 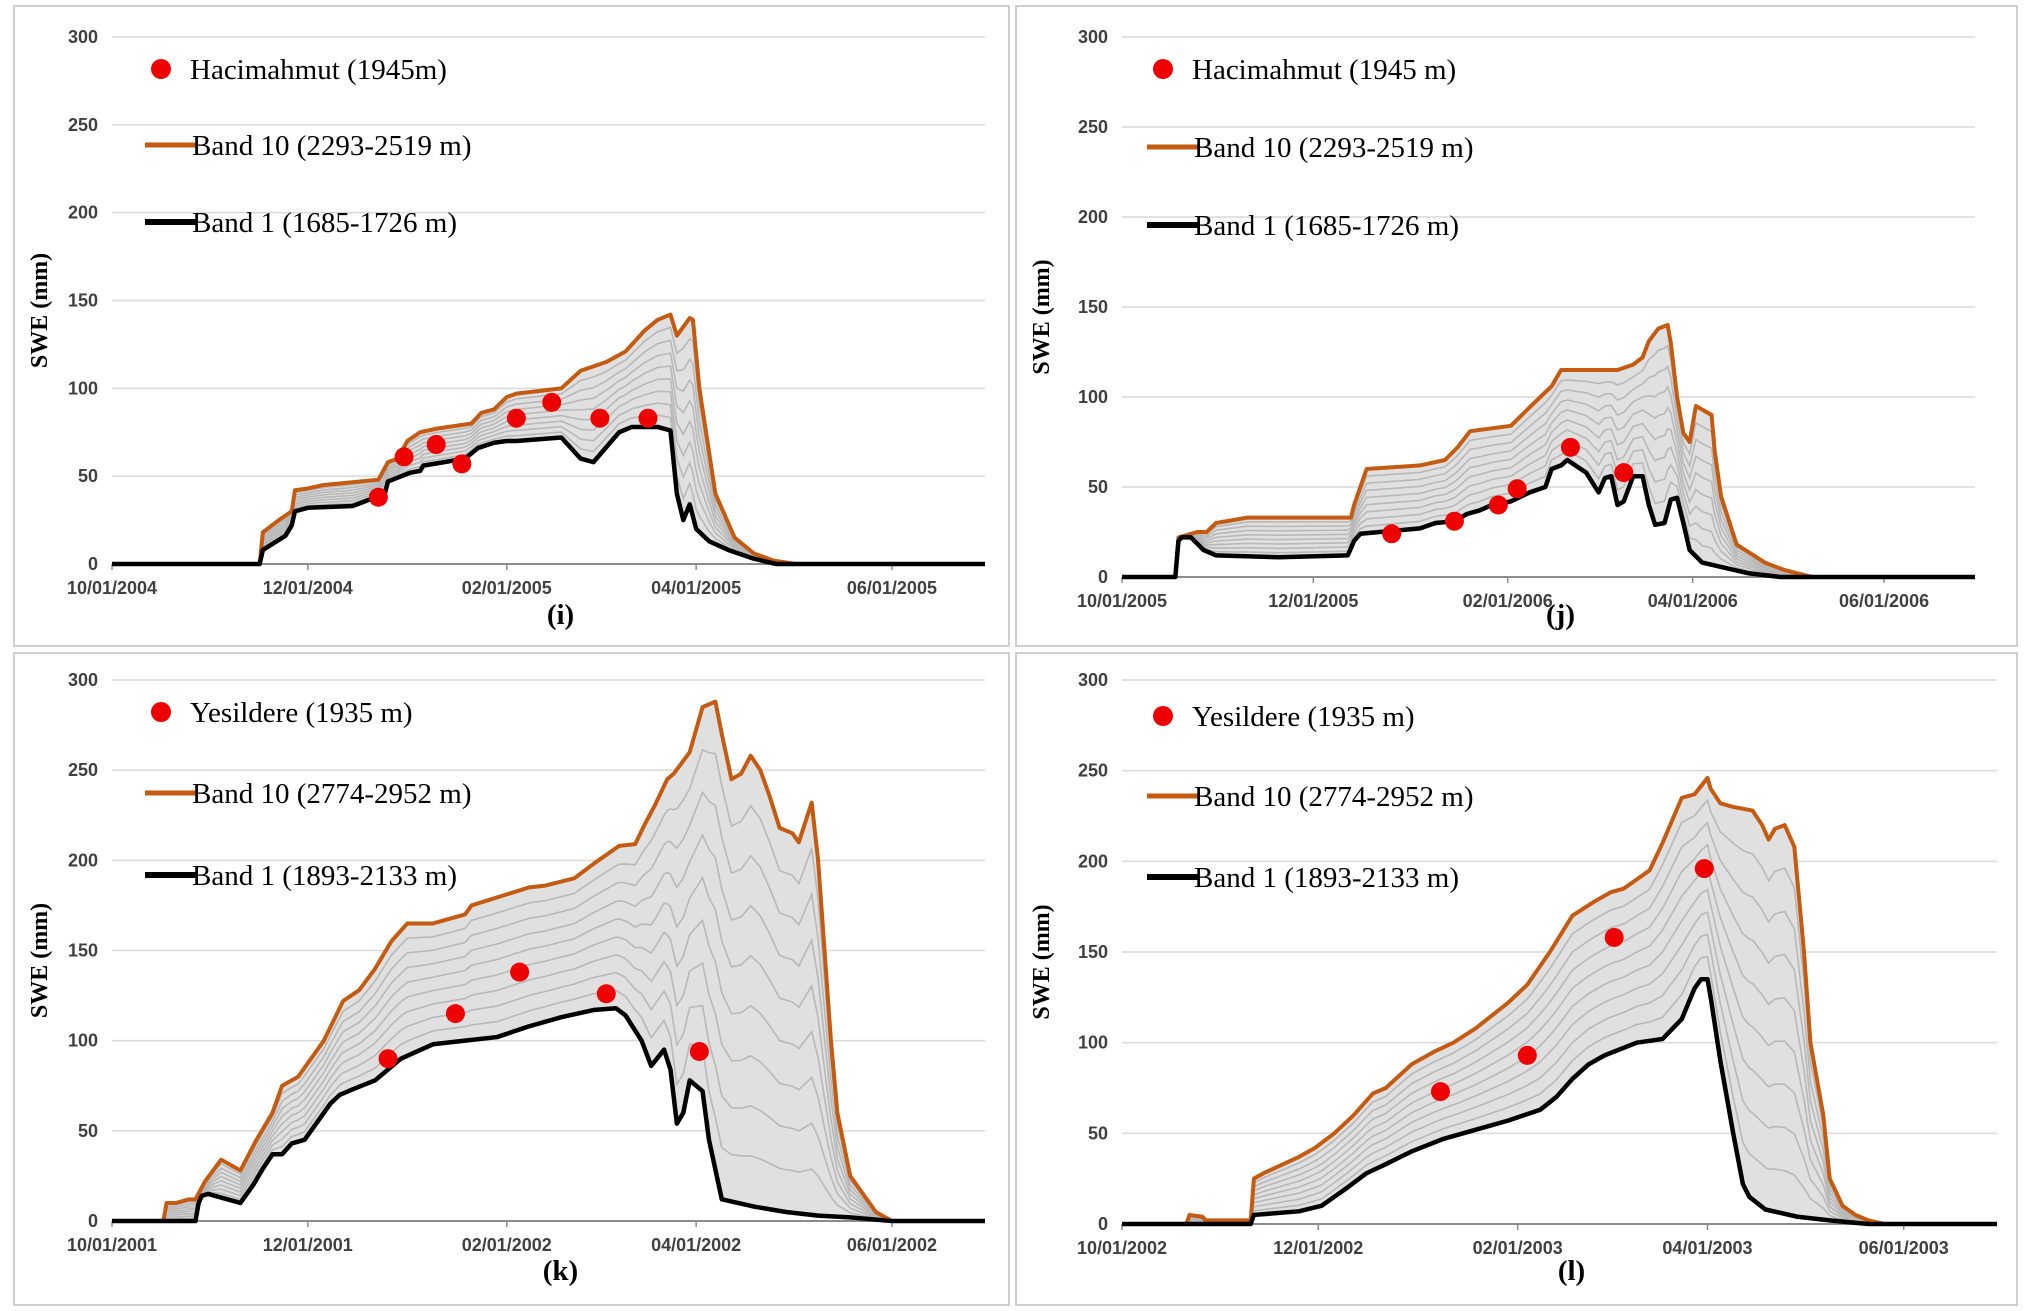 I want to click on panel-label: (j), so click(x=1560, y=615).